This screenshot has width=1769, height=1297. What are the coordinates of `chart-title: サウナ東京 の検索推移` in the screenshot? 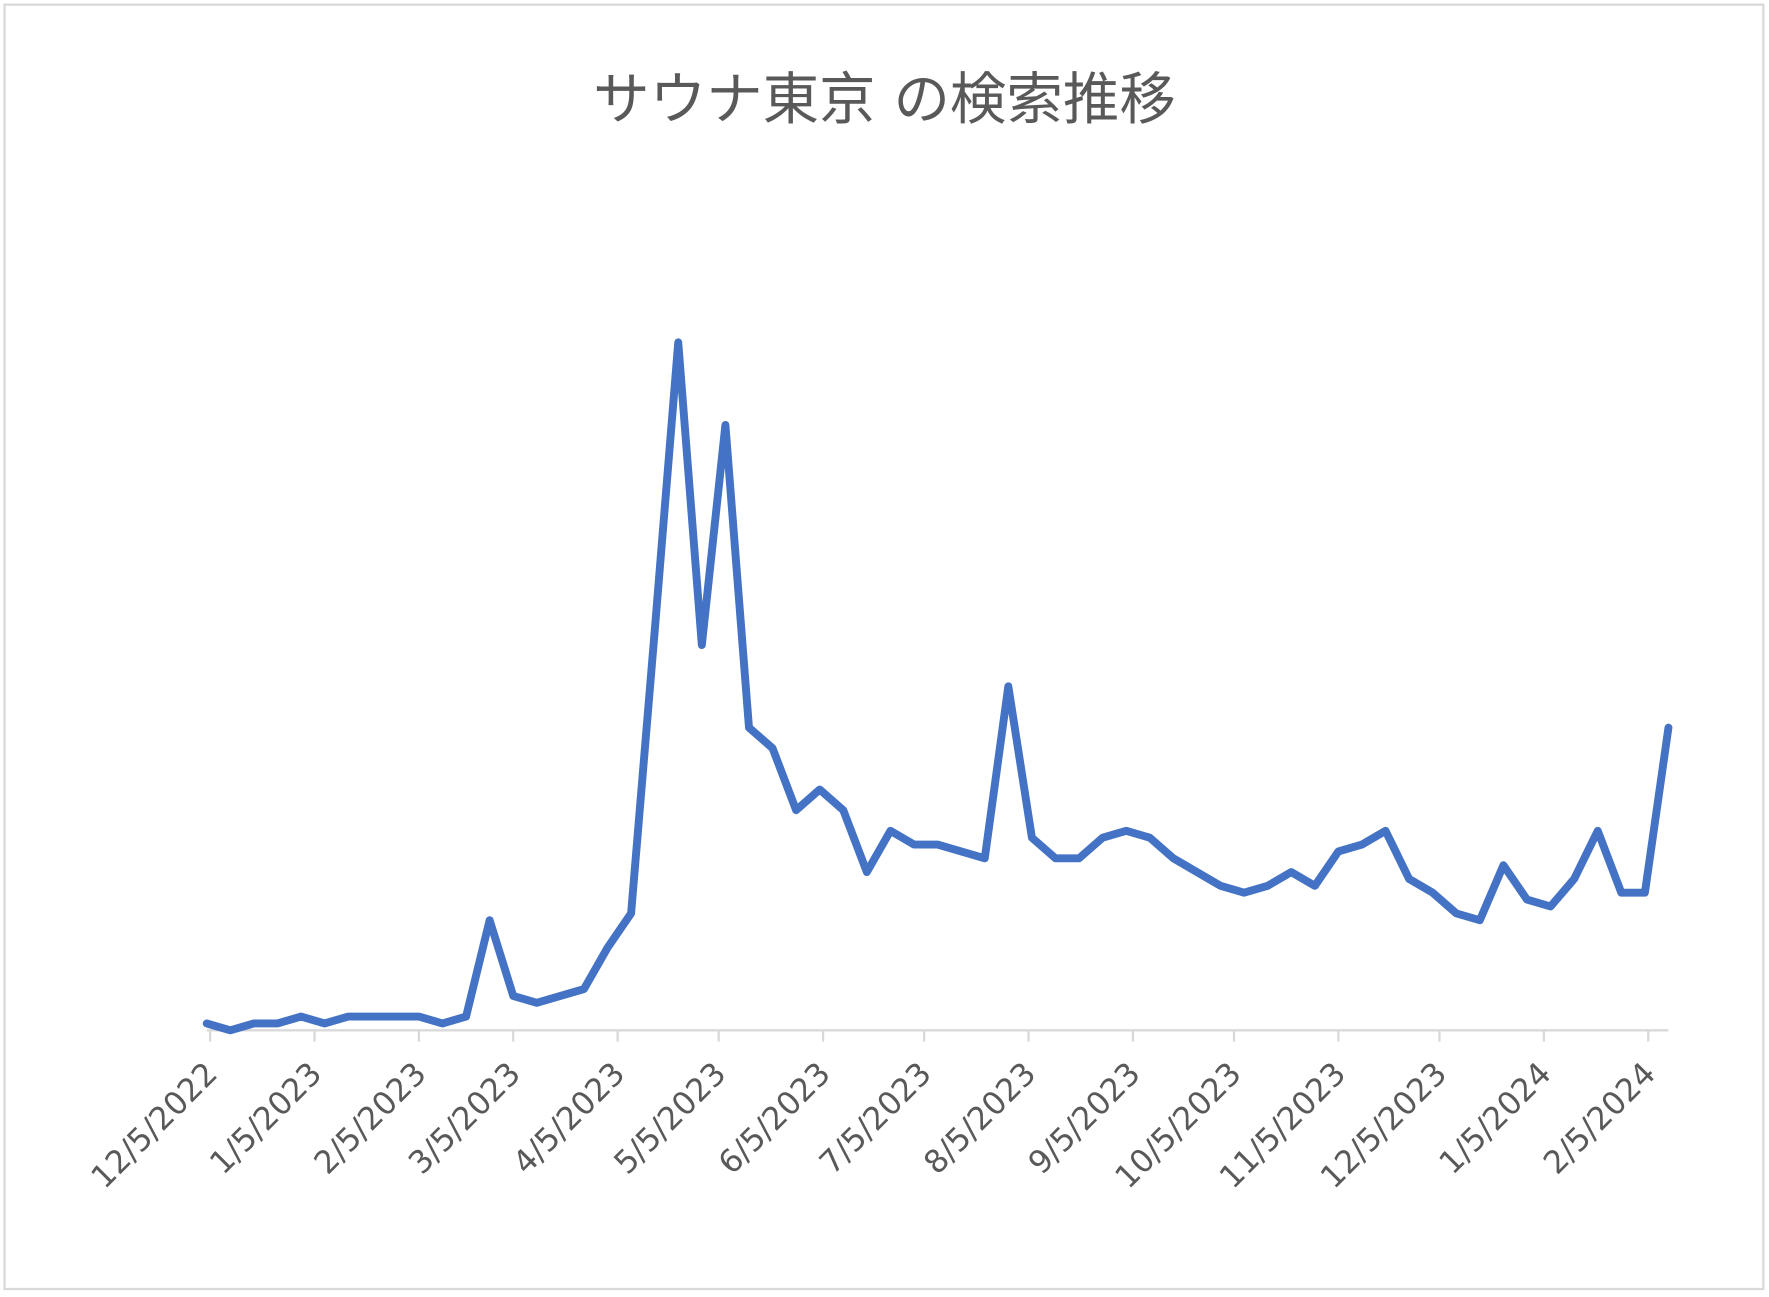 It's located at (884, 100).